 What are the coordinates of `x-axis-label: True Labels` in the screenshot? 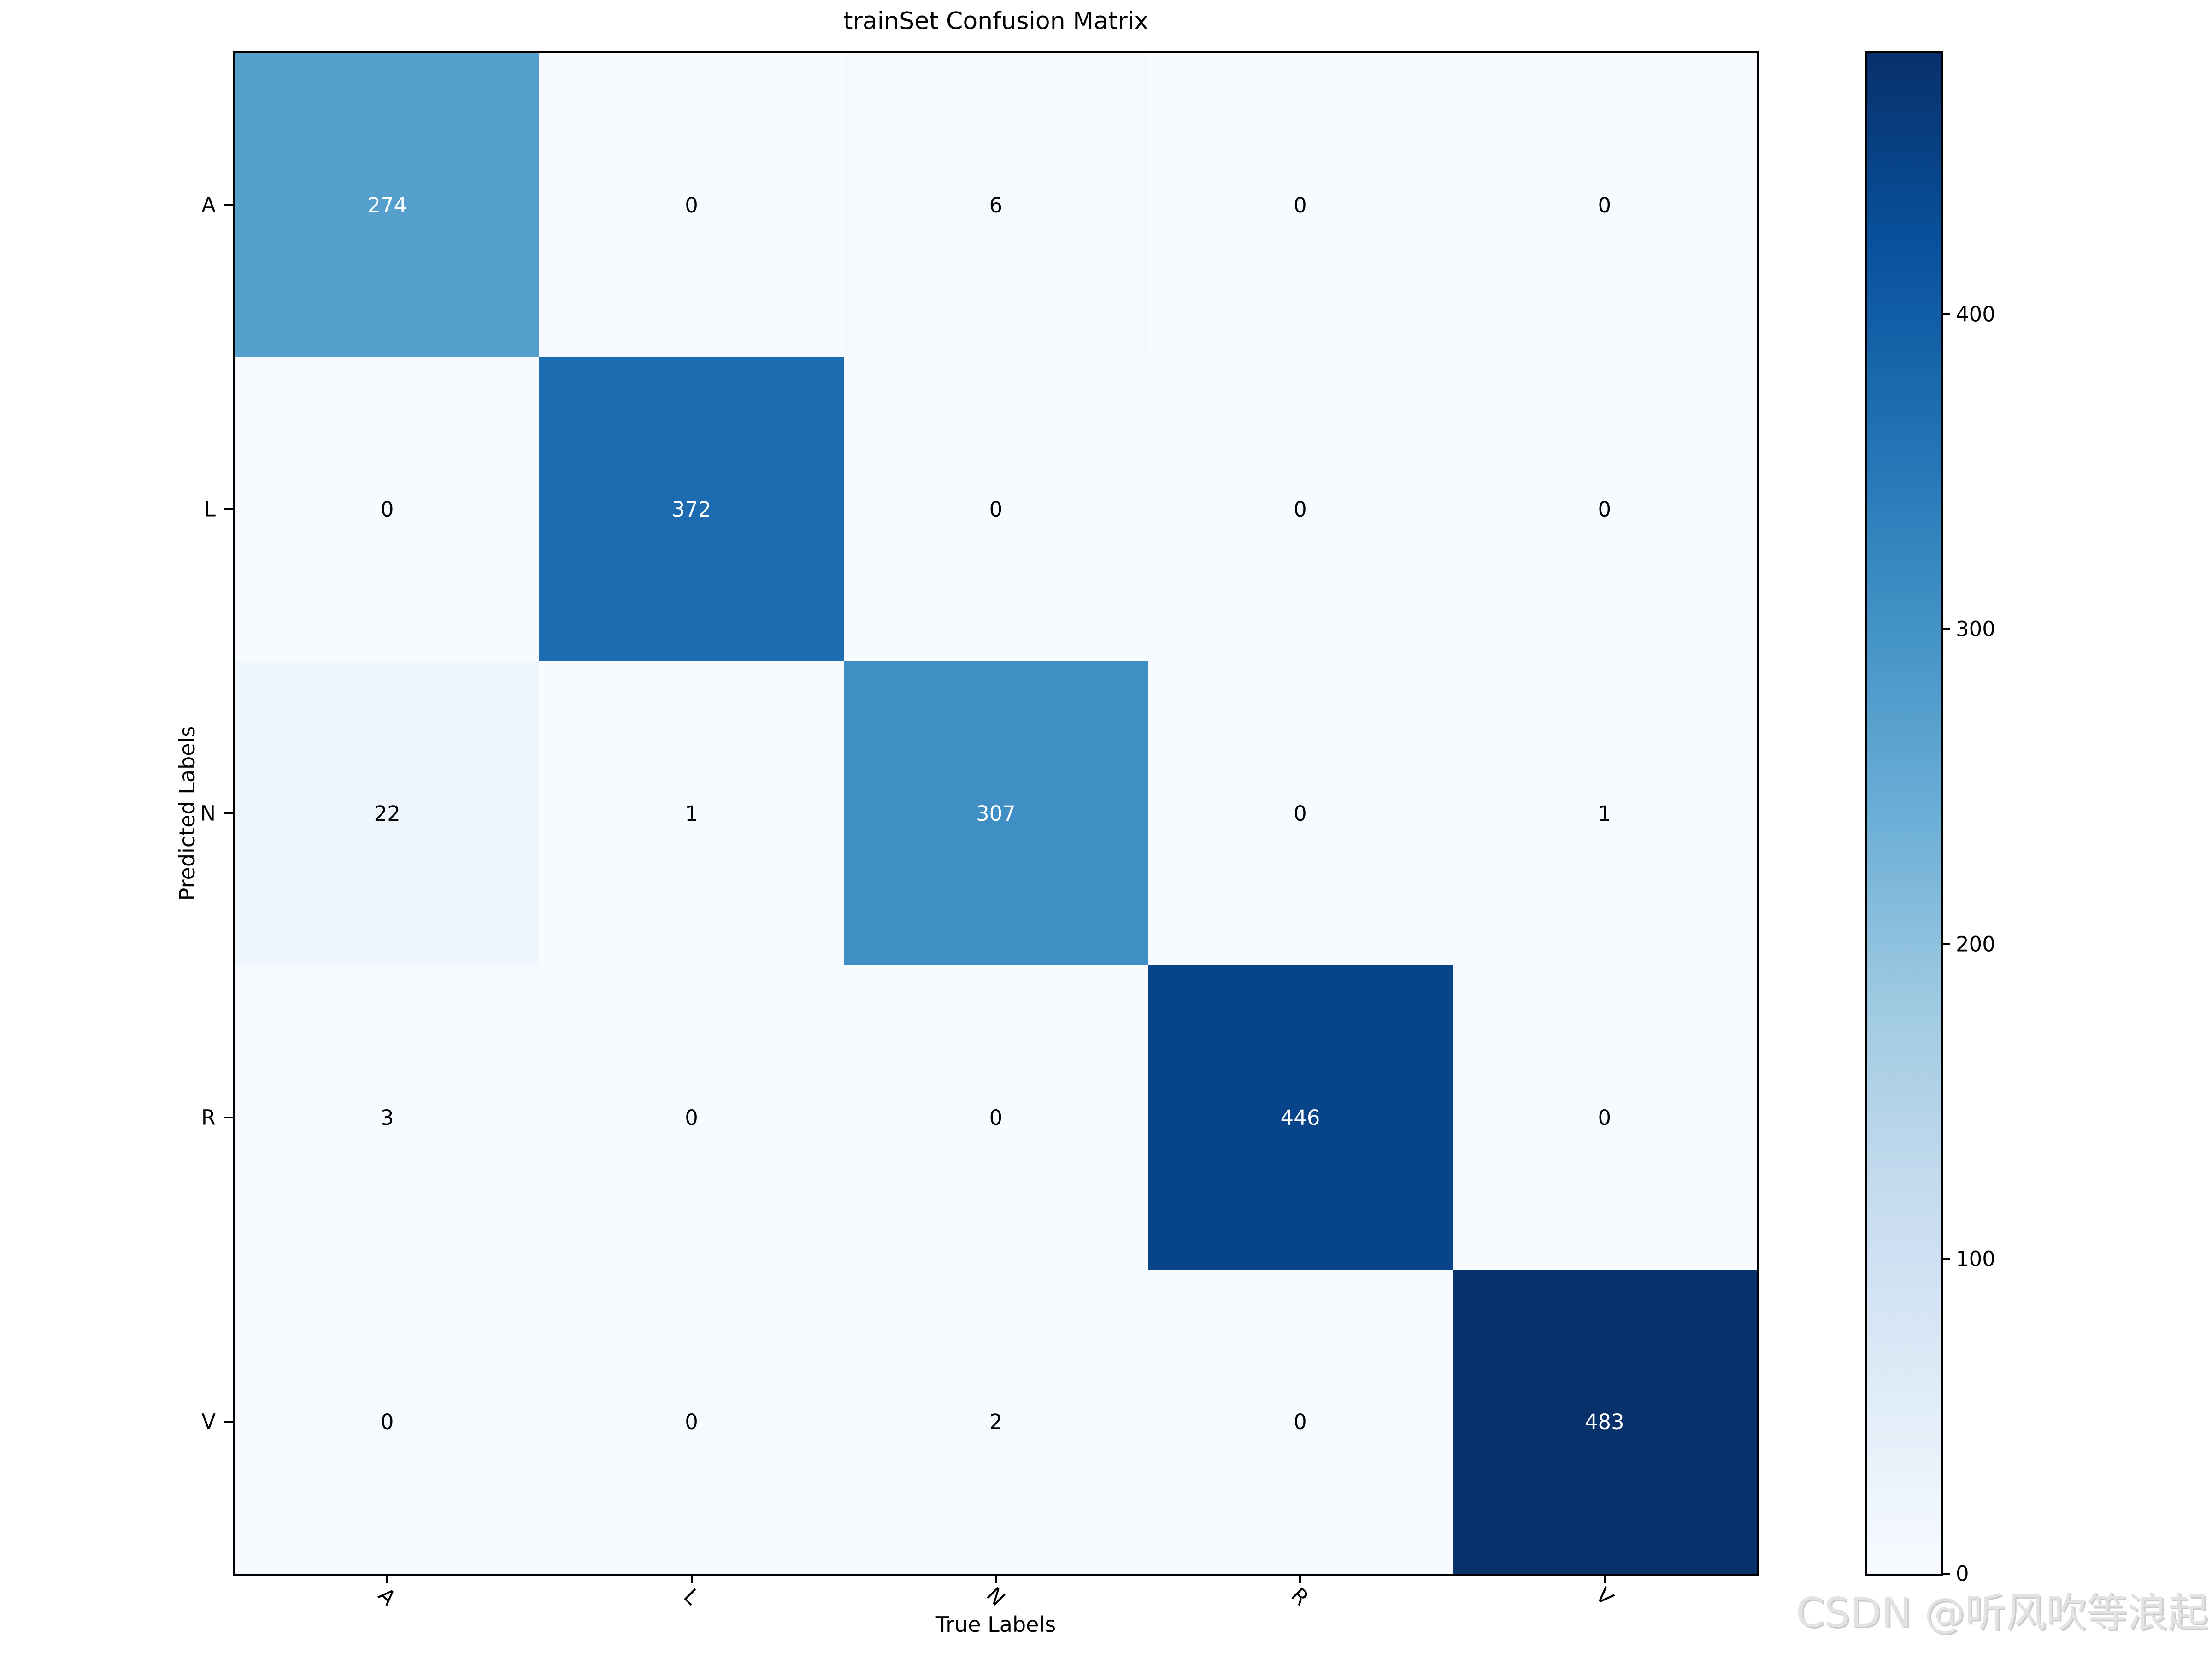 It's located at (995, 1624).